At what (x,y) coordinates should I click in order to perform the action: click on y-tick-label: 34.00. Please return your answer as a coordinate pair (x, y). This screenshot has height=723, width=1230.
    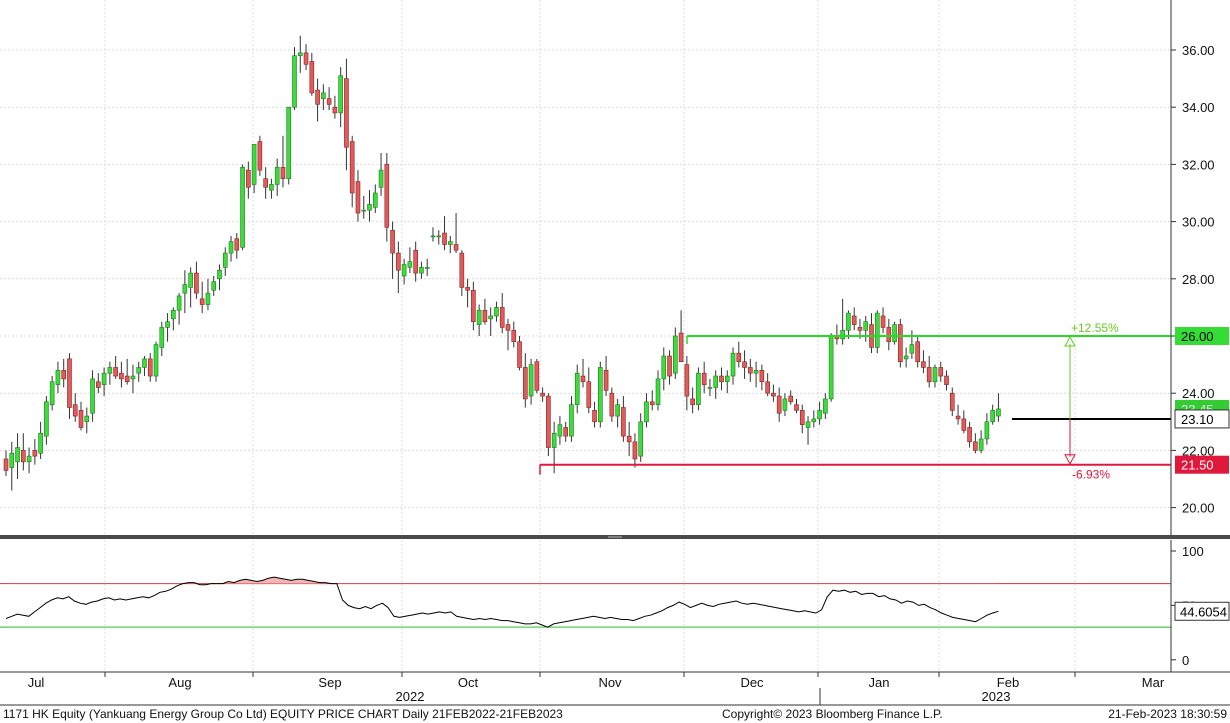
    Looking at the image, I should click on (1198, 107).